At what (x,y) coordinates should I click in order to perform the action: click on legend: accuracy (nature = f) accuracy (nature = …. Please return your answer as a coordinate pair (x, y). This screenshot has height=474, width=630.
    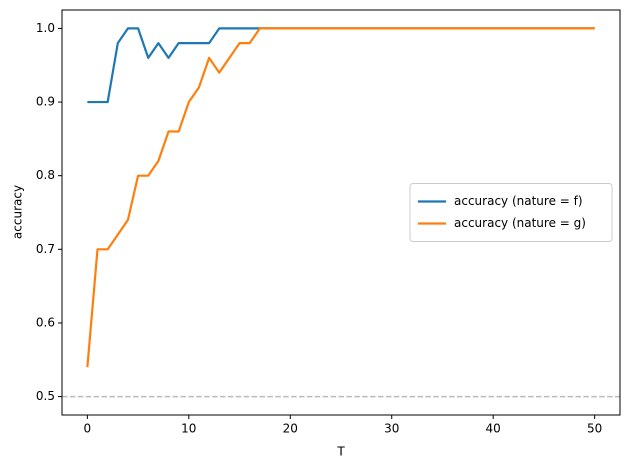
    Looking at the image, I should click on (511, 212).